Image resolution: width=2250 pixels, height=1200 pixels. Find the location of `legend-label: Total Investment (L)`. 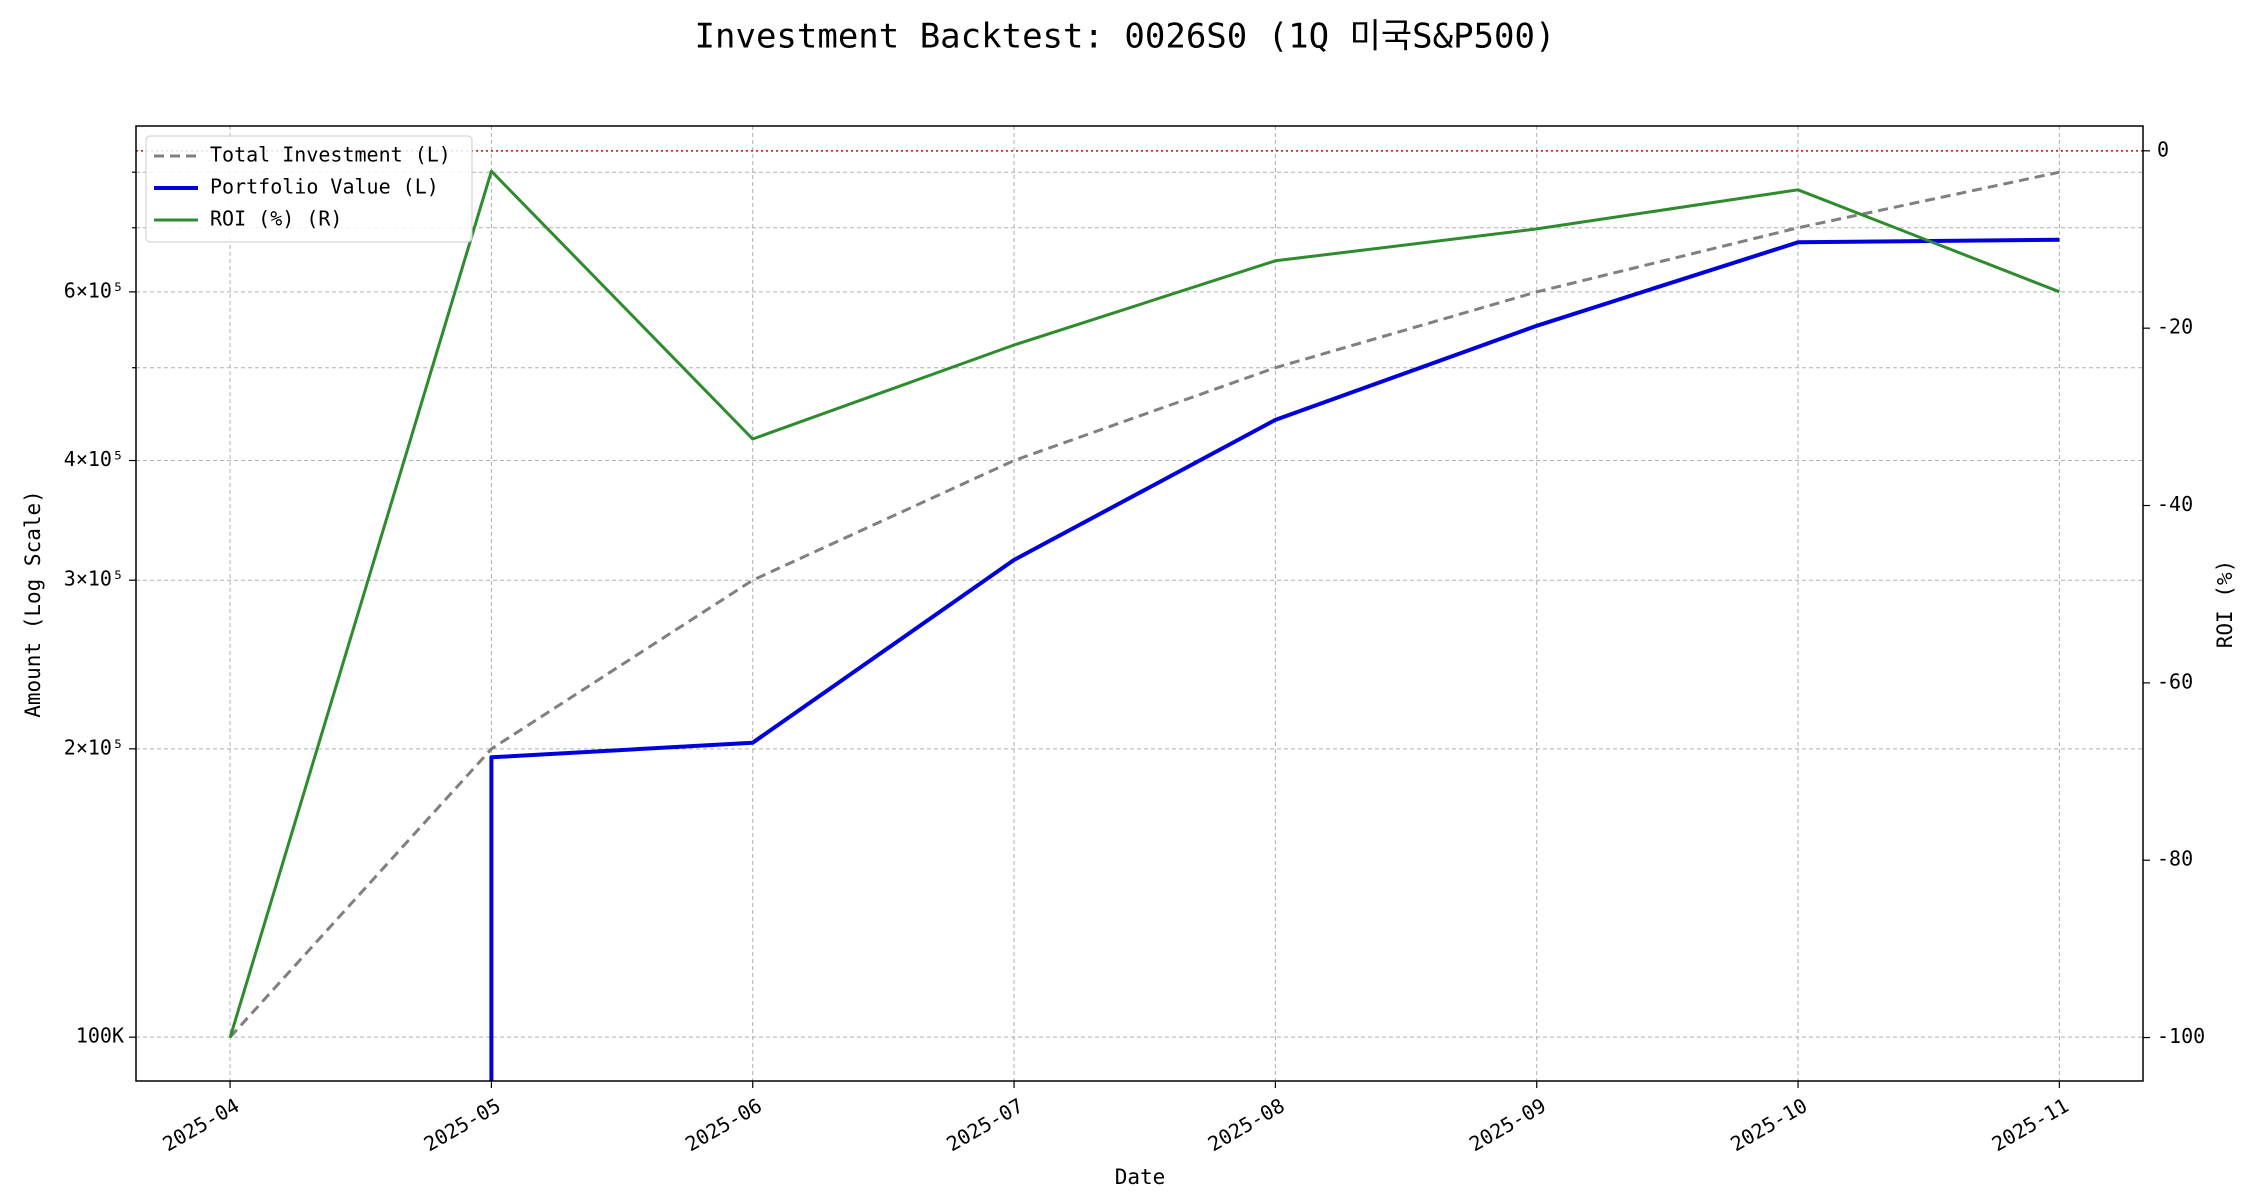

legend-label: Total Investment (L) is located at coordinates (330, 155).